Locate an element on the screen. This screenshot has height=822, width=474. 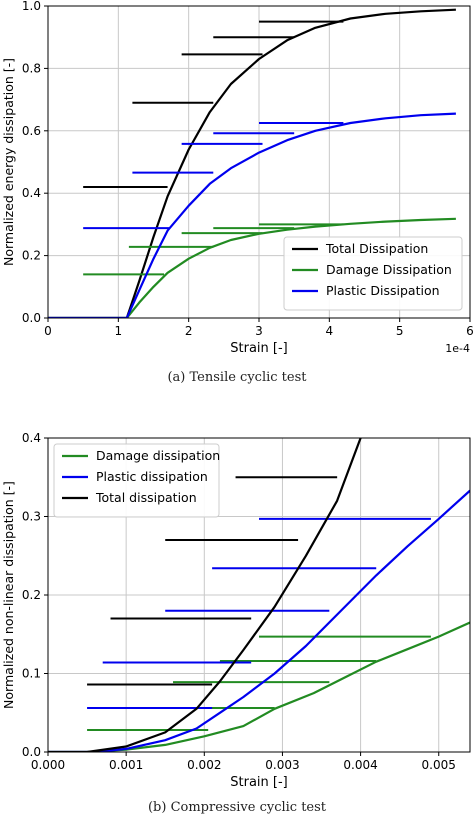
x-tick-label: 0.002 is located at coordinates (204, 765).